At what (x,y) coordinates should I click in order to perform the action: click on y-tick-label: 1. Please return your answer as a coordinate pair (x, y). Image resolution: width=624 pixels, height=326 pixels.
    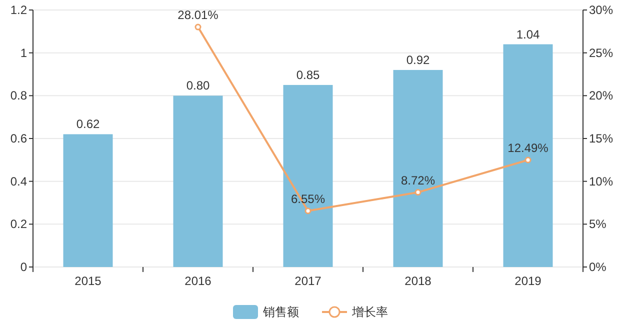
    Looking at the image, I should click on (24, 53).